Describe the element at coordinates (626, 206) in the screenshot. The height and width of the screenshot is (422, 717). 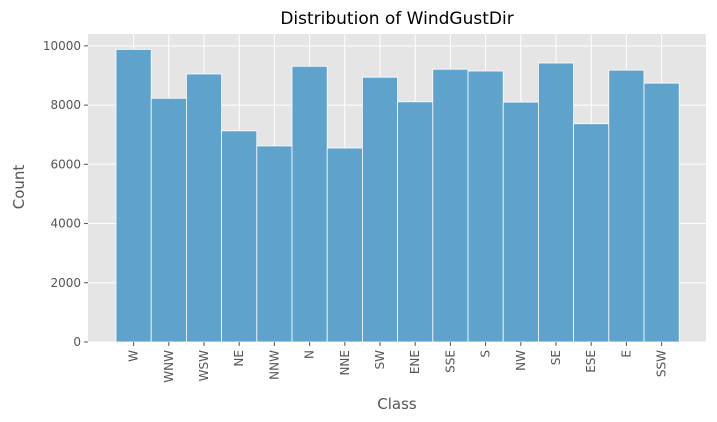
I see `bar-e` at that location.